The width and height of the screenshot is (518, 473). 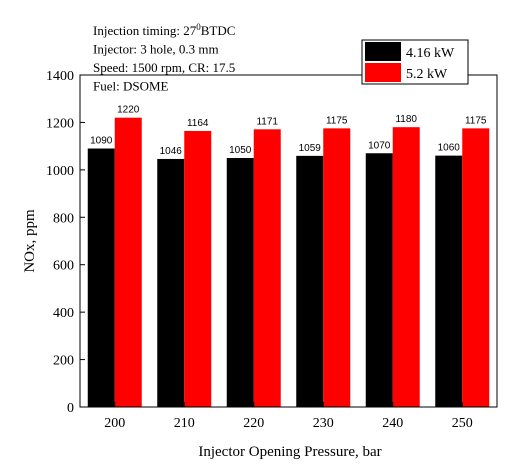 I want to click on value-label: 1050, so click(x=240, y=150).